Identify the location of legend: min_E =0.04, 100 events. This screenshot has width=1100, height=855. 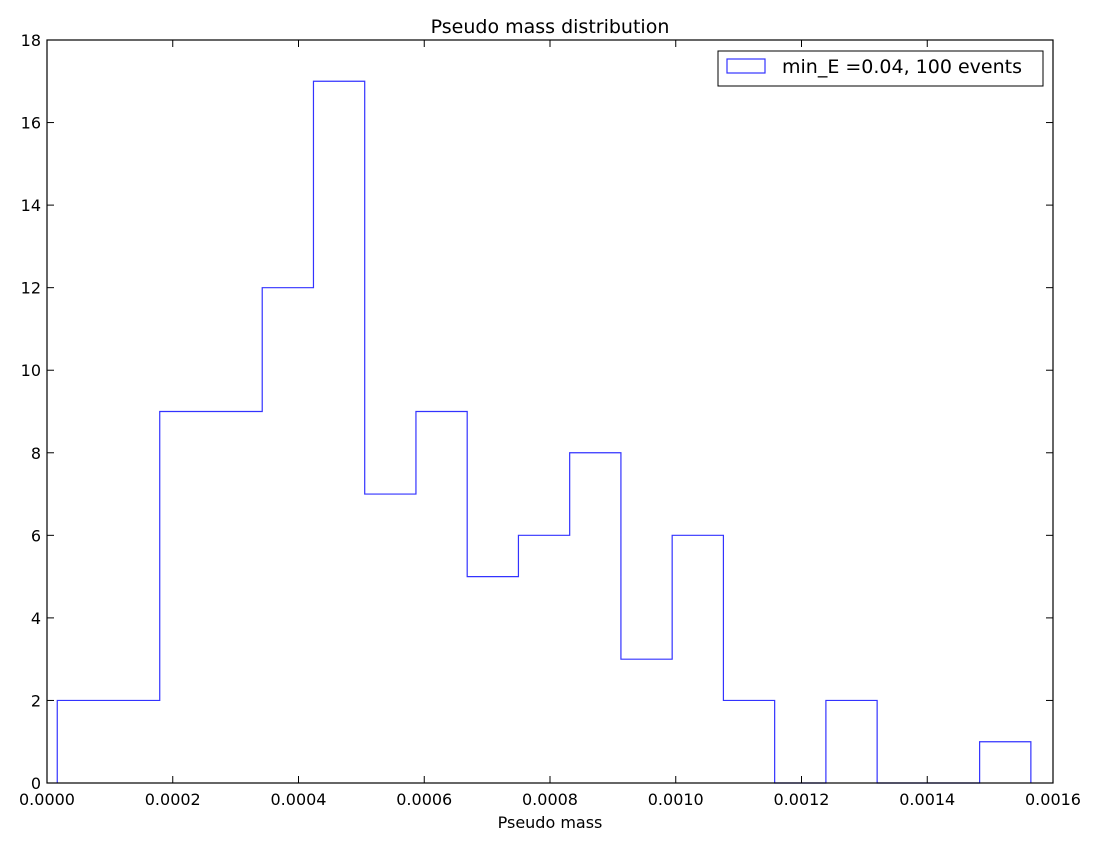
(880, 68).